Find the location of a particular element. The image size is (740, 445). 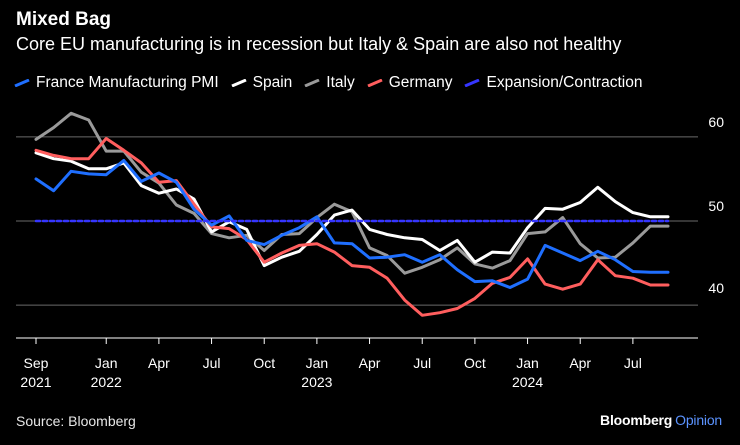

x-tick-label-31: Apr is located at coordinates (580, 363).